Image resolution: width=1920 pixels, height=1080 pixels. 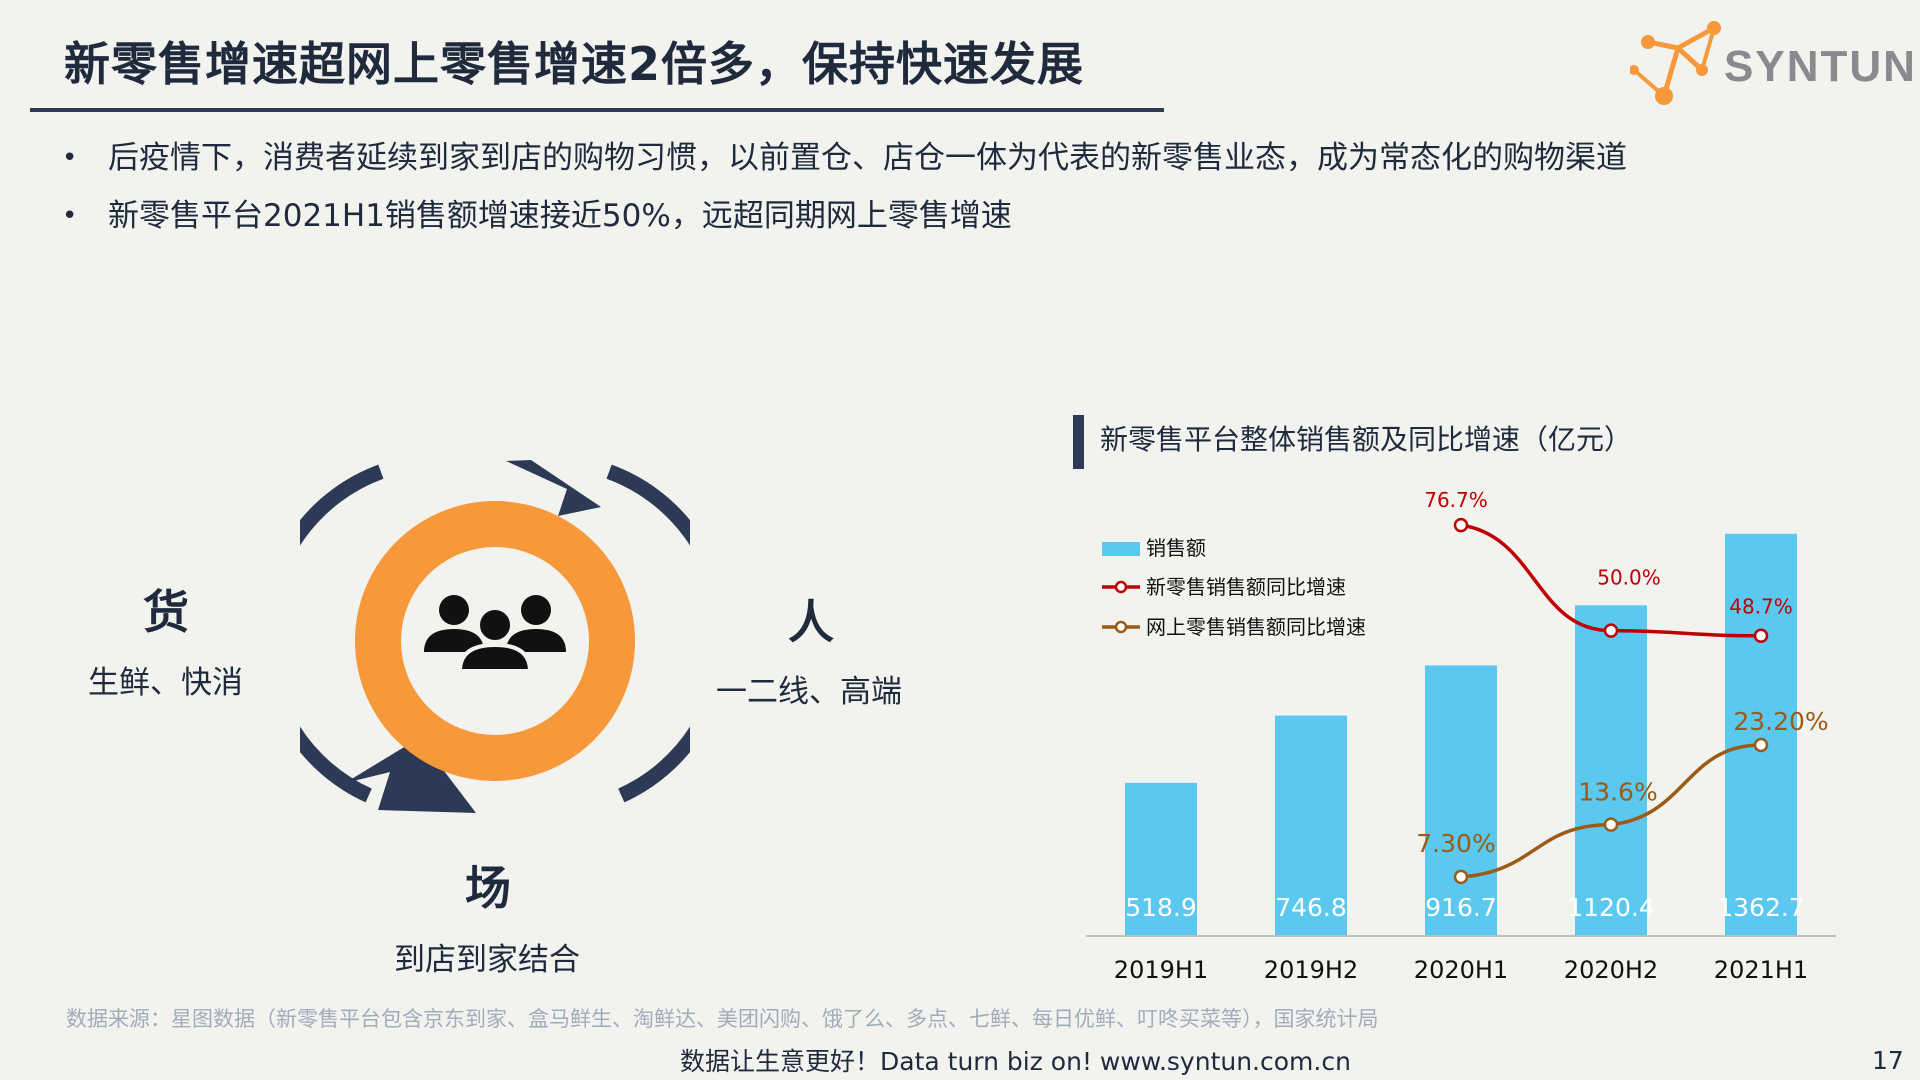 What do you see at coordinates (1461, 800) in the screenshot?
I see `bar-2020H1` at bounding box center [1461, 800].